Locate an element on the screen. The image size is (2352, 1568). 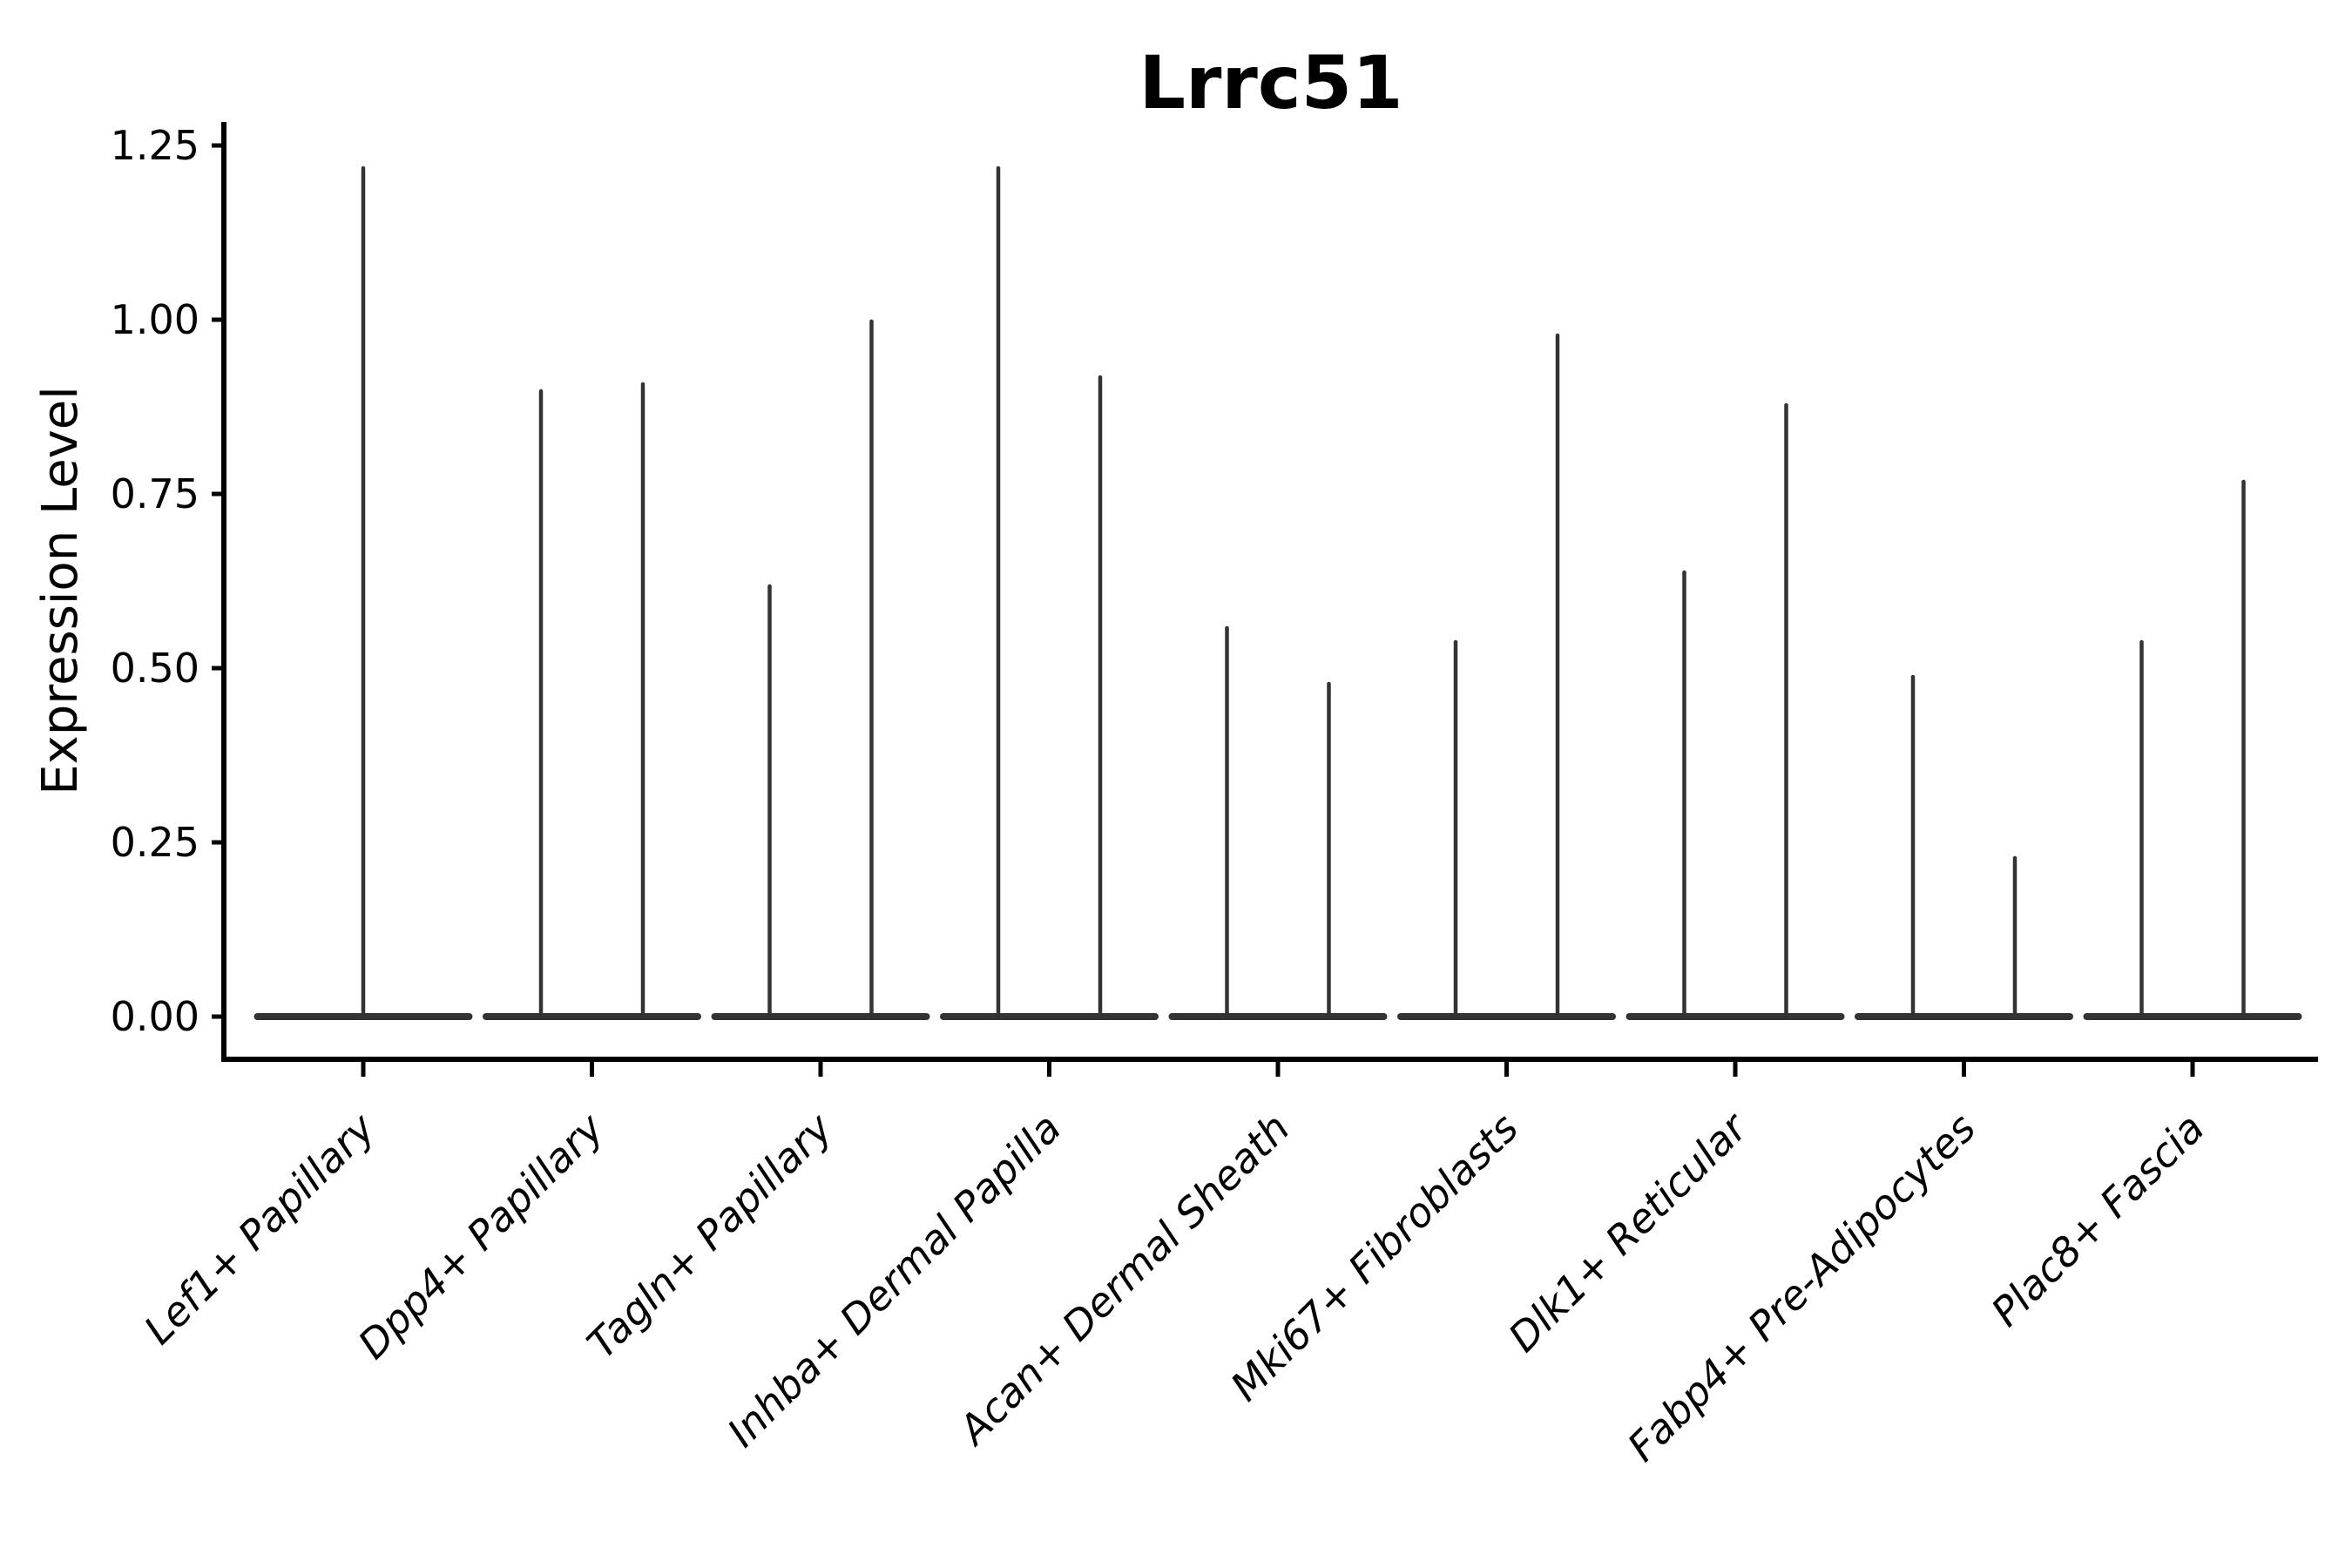
chart-title: Lrrc51 is located at coordinates (1270, 82).